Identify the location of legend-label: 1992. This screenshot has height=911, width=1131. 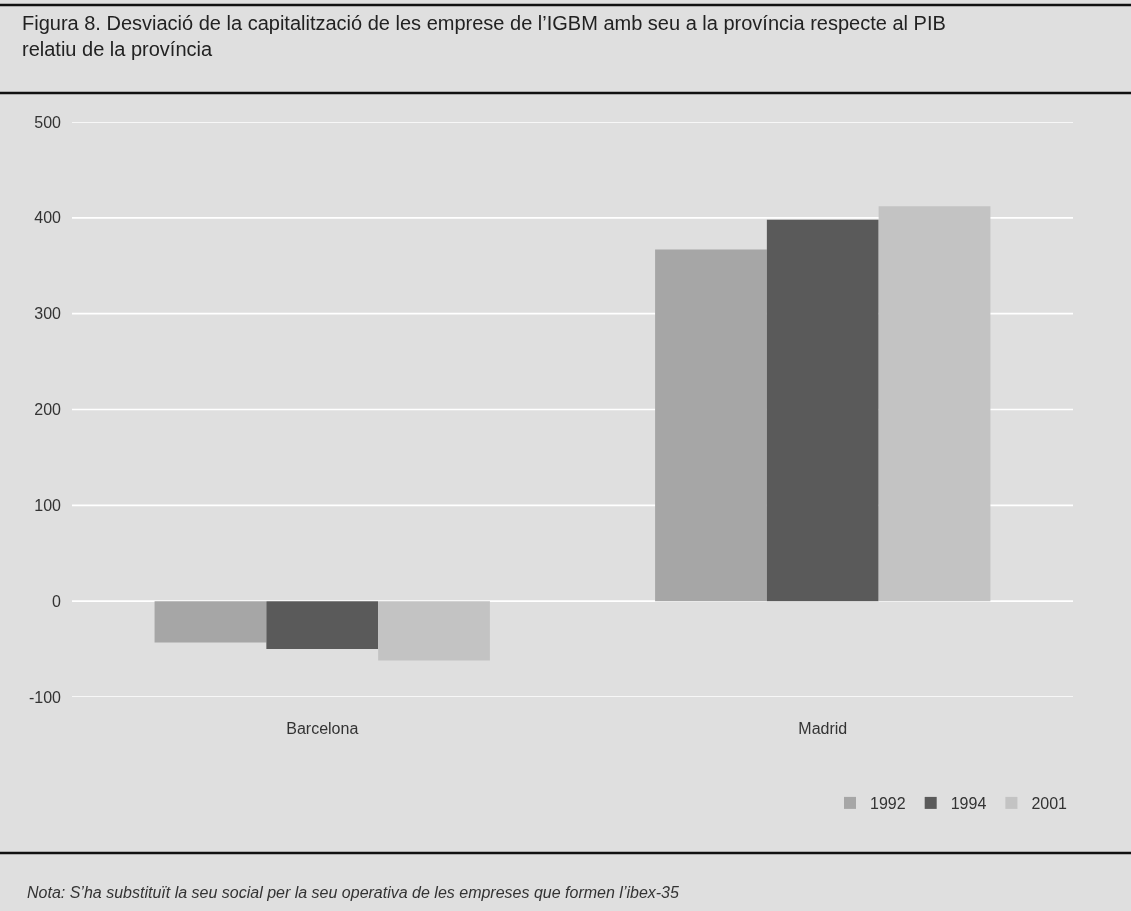
(888, 804).